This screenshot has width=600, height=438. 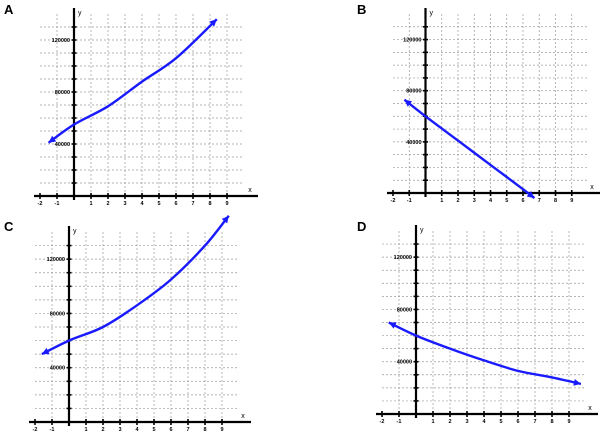 What do you see at coordinates (9, 9) in the screenshot?
I see `panel-letter-a: A` at bounding box center [9, 9].